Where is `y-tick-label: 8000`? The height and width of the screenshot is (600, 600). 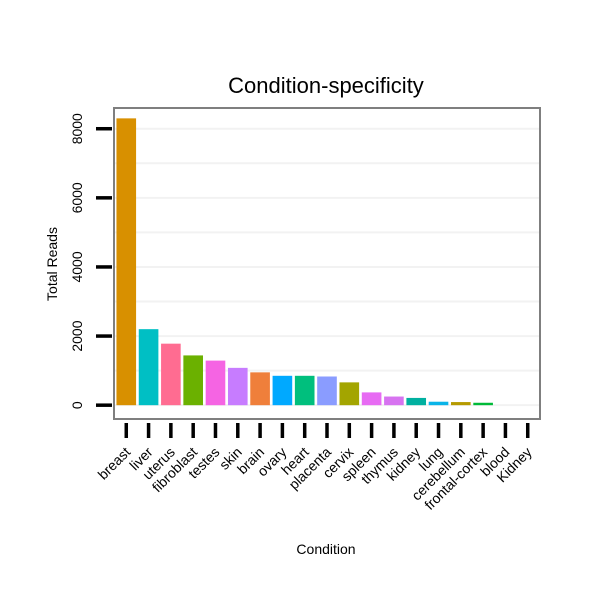
y-tick-label: 8000 is located at coordinates (77, 128).